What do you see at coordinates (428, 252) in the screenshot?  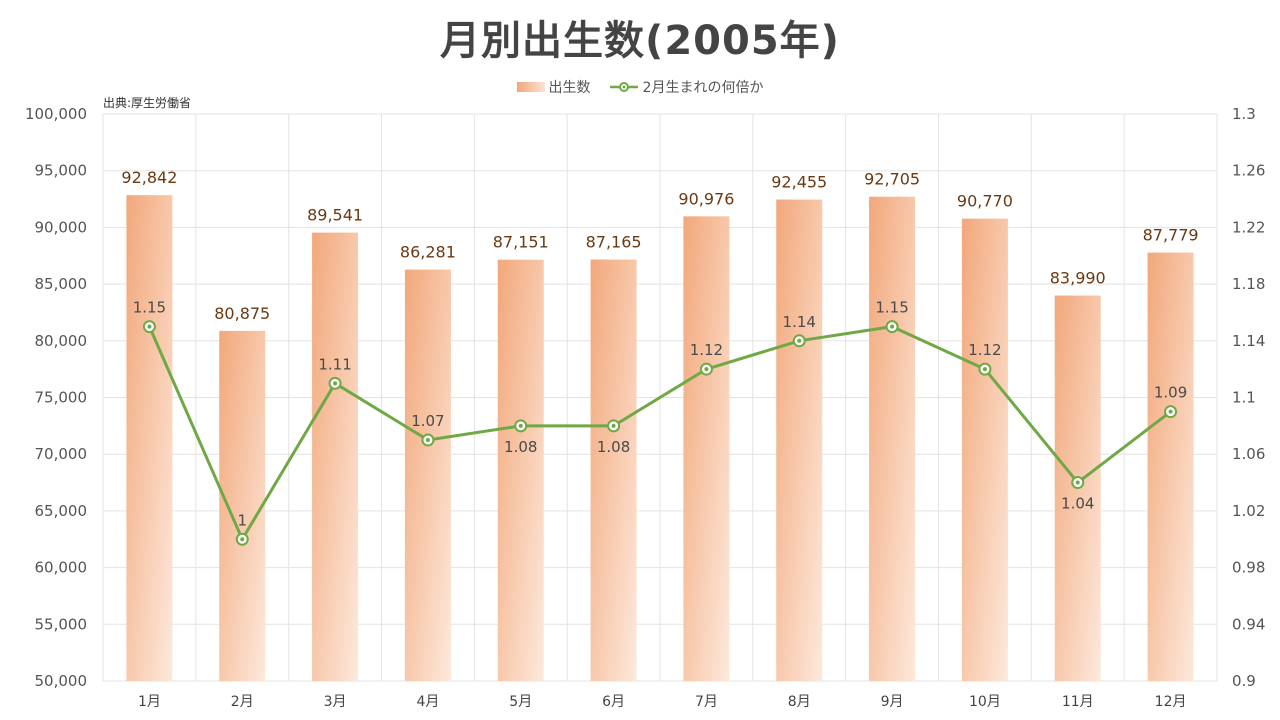 I see `bar-data-label: 86,281` at bounding box center [428, 252].